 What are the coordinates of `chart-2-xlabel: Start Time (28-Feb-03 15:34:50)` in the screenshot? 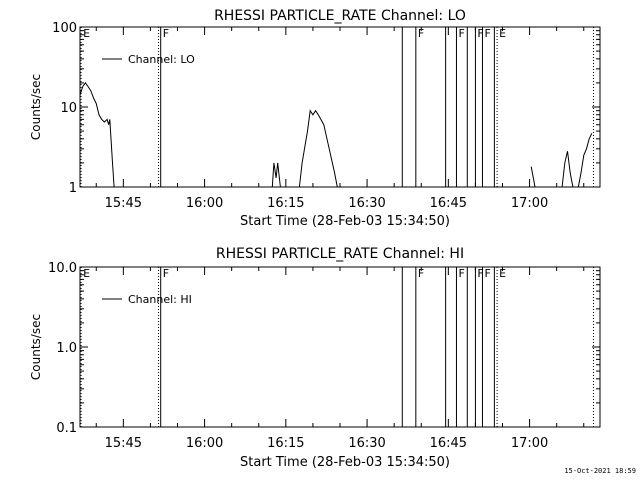 It's located at (345, 462).